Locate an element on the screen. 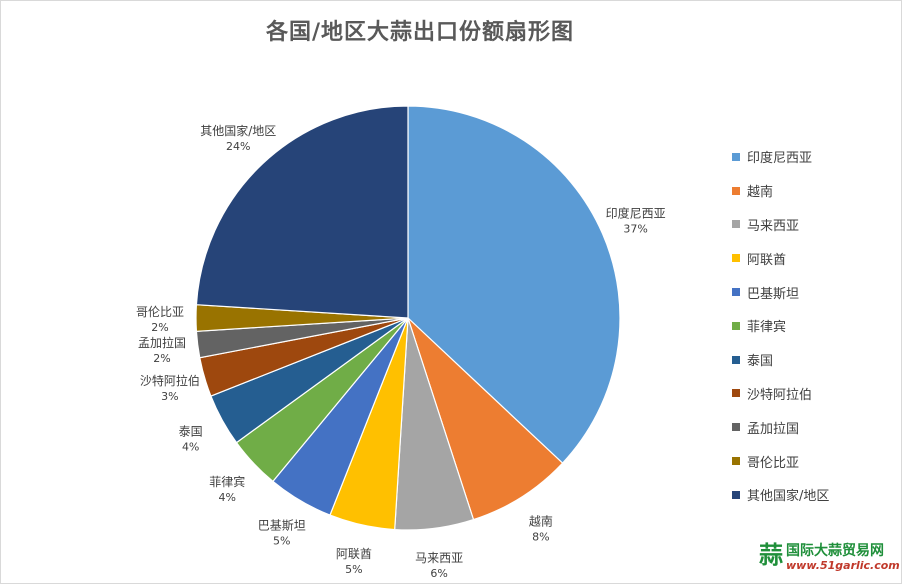  legend-label: 孟加拉国 is located at coordinates (773, 429).